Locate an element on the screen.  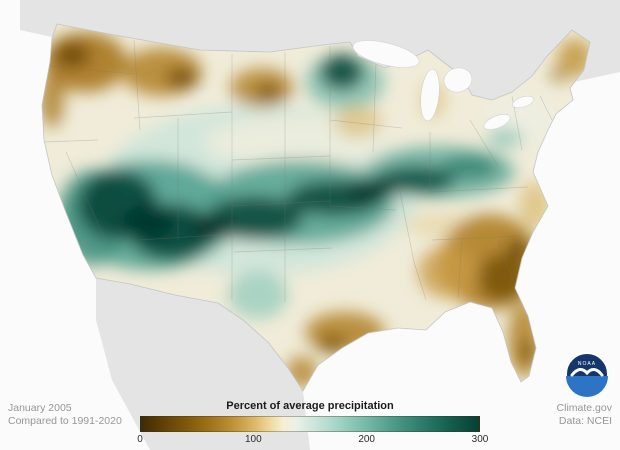
shading-region-nevada-darkest is located at coordinates (148, 222).